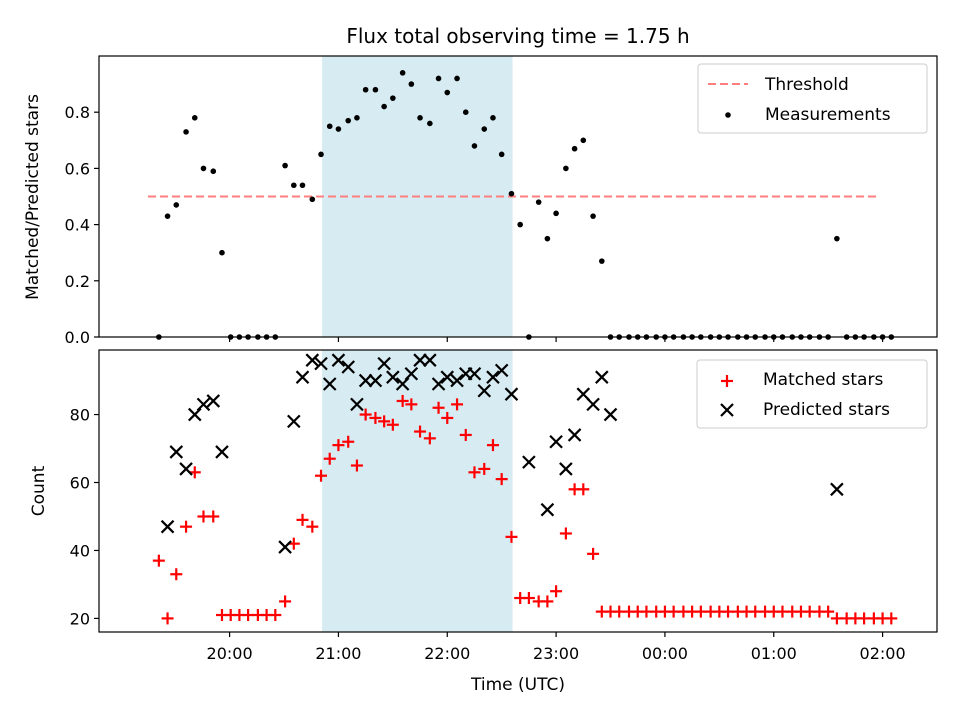 Image resolution: width=960 pixels, height=720 pixels. Describe the element at coordinates (665, 653) in the screenshot. I see `x-tick-label: 00:00` at that location.